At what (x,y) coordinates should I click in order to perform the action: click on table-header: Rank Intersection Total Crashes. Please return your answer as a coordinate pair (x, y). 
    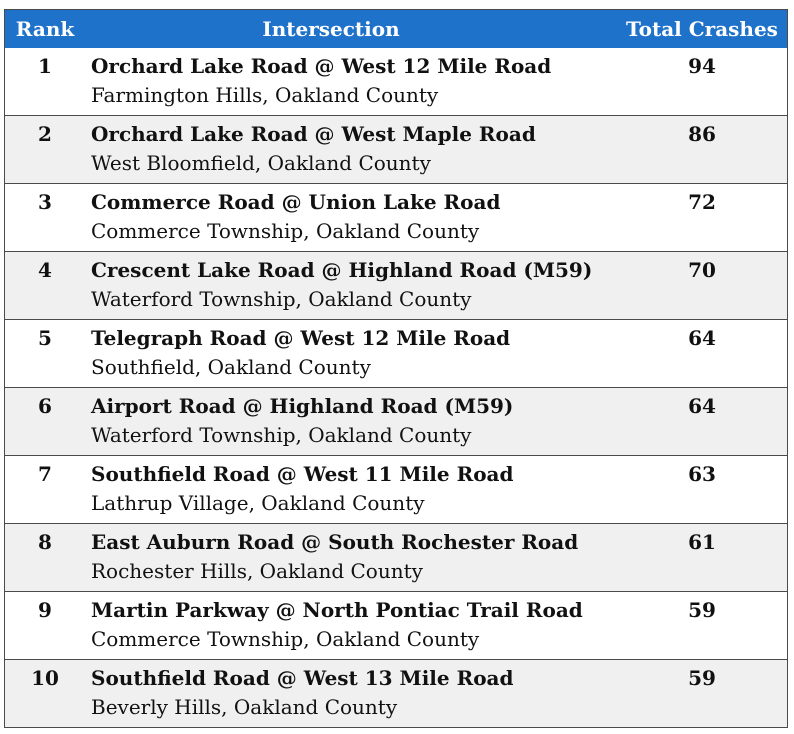
    Looking at the image, I should click on (396, 29).